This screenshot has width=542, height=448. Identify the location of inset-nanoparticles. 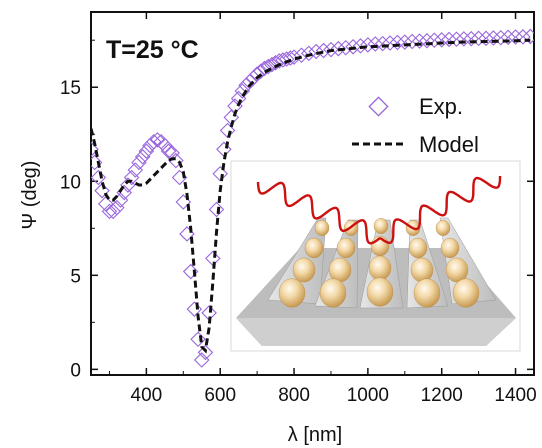
(379, 263).